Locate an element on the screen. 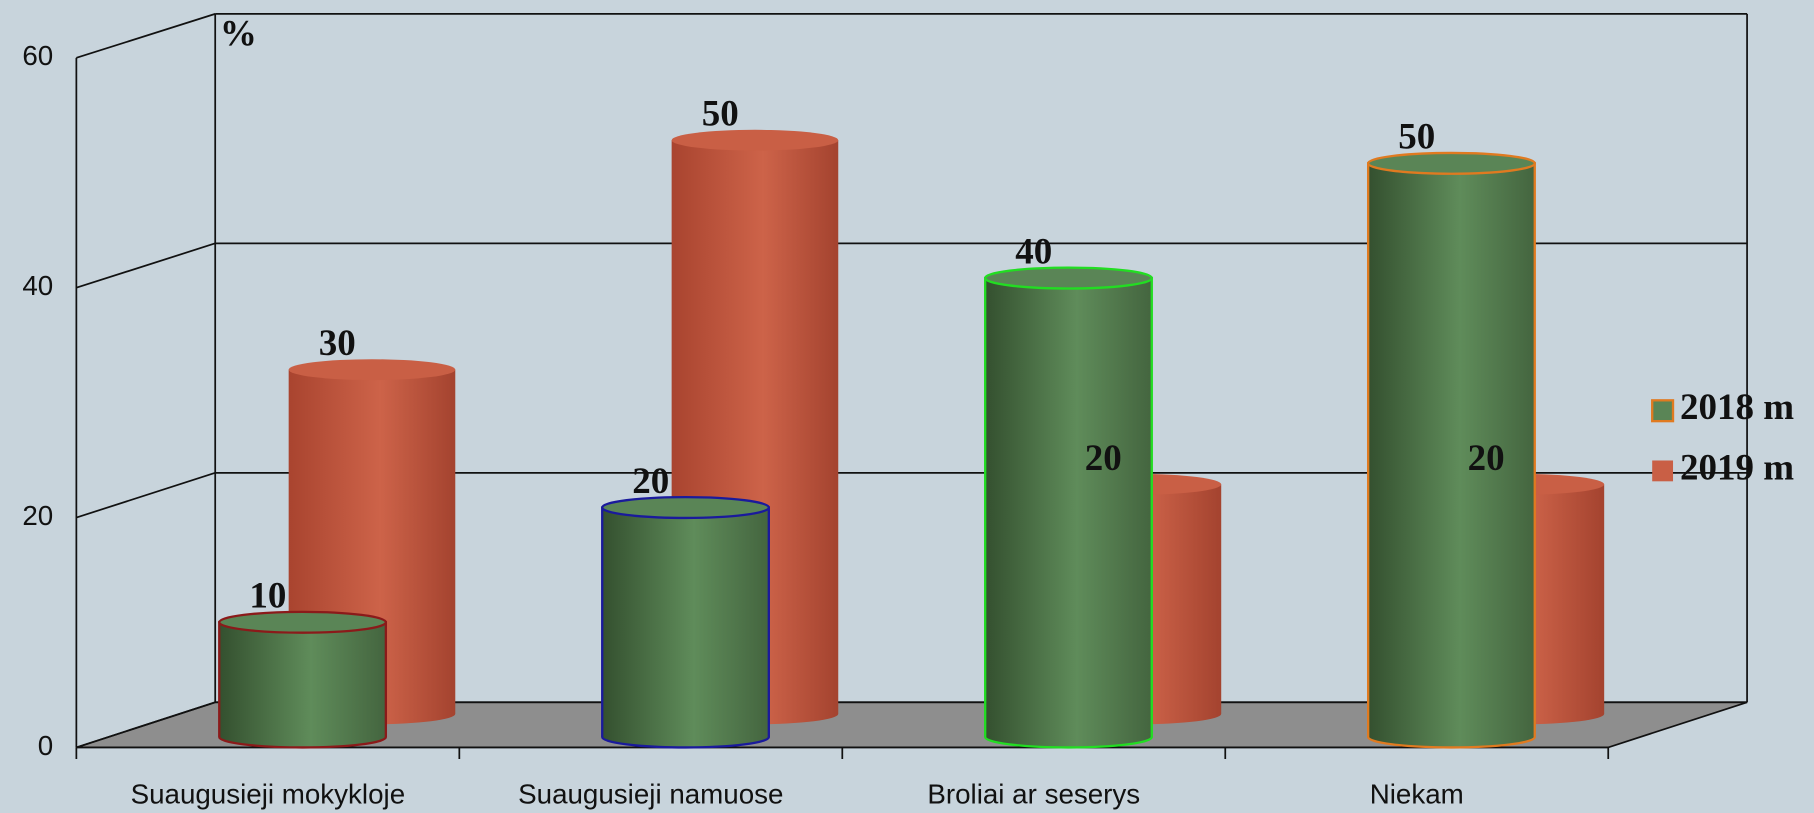 This screenshot has height=813, width=1814. y-tick-label: 40 is located at coordinates (37, 285).